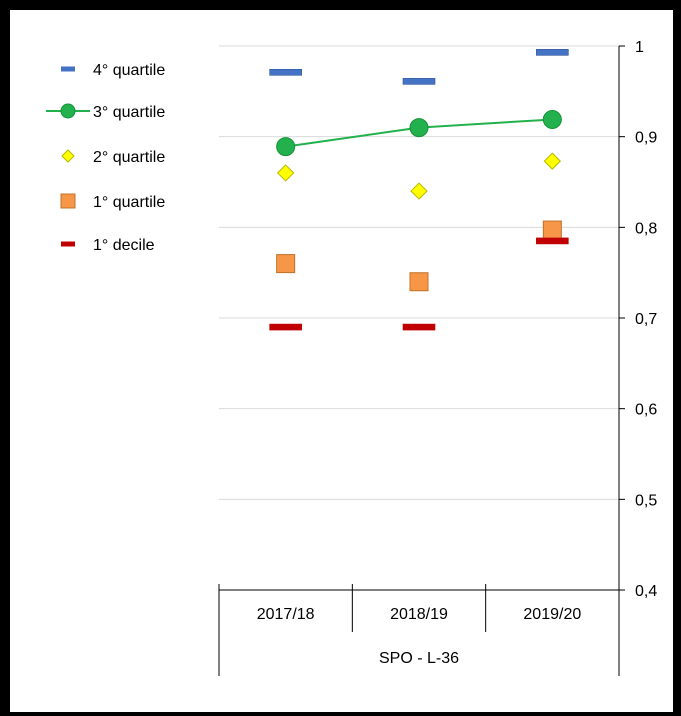 The height and width of the screenshot is (716, 681). Describe the element at coordinates (552, 614) in the screenshot. I see `x-tick-label: 2019/20` at that location.